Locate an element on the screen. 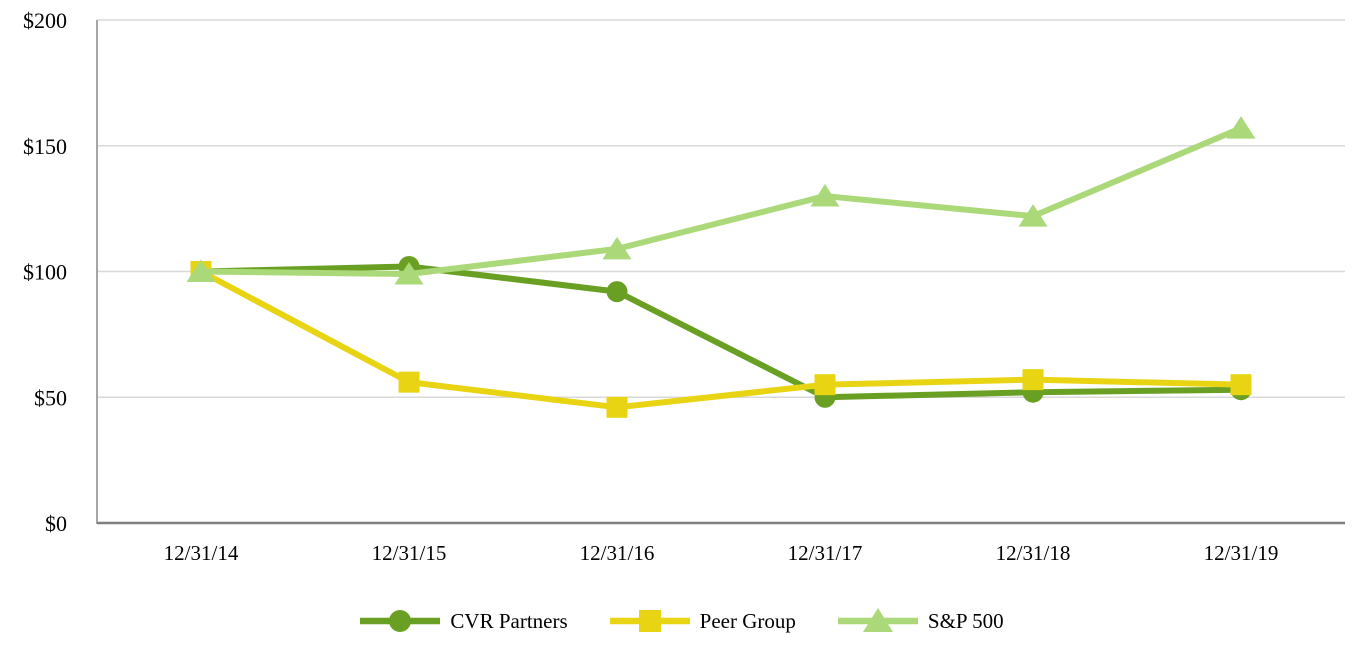  x-axis-tick-label: 12/31/15 is located at coordinates (409, 553).